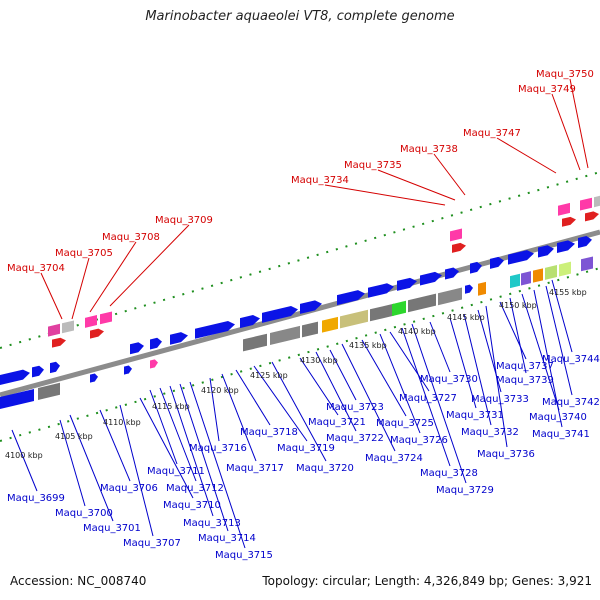 Image resolution: width=600 pixels, height=600 pixels. What do you see at coordinates (184, 220) in the screenshot?
I see `top-gene-label: Maqu_3709` at bounding box center [184, 220].